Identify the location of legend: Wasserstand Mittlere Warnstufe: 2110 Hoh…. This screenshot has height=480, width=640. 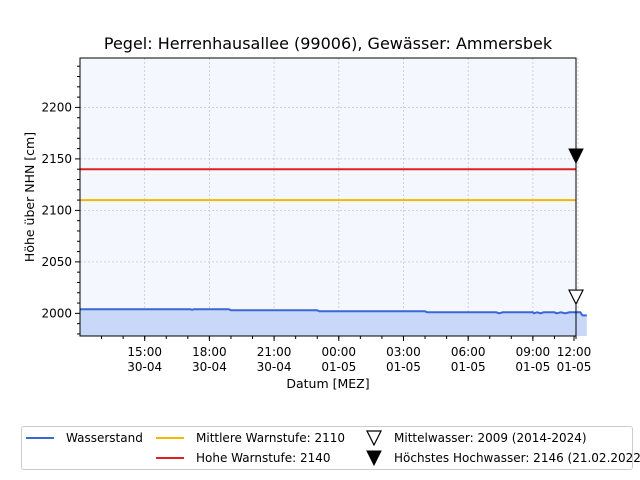
(330, 448).